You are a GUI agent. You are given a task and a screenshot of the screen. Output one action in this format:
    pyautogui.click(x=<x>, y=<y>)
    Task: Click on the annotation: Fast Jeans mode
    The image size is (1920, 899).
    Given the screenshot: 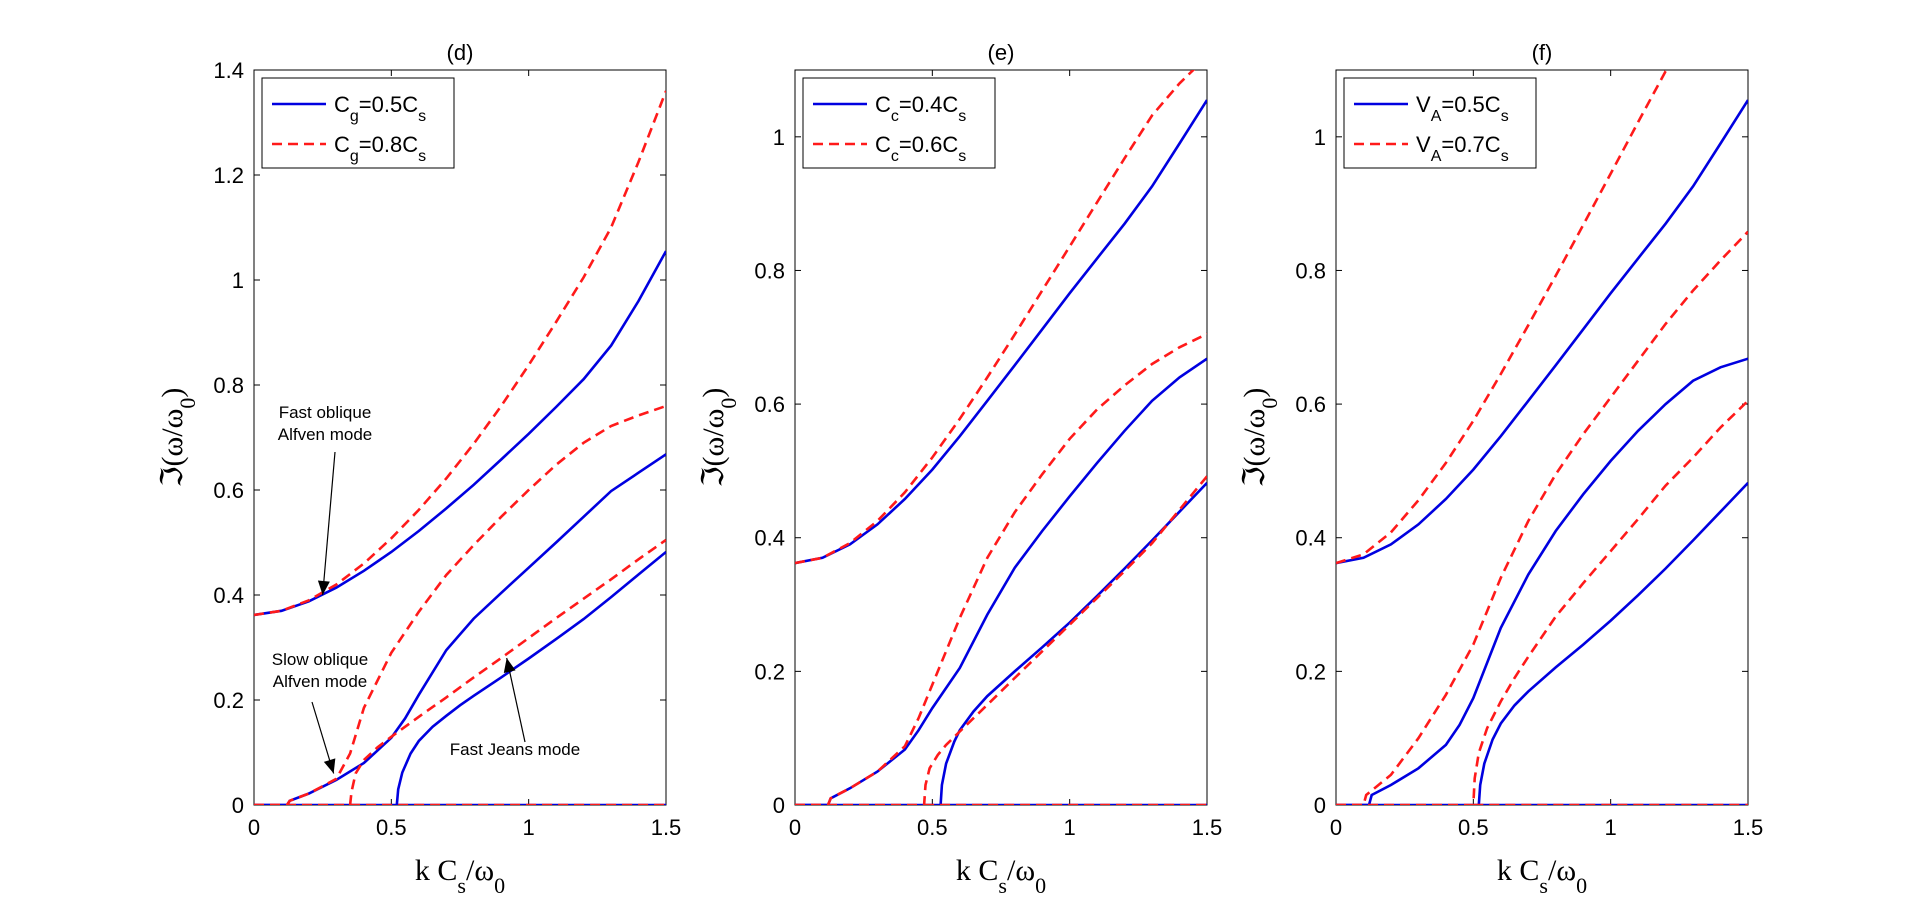 What is the action you would take?
    pyautogui.click(x=515, y=708)
    